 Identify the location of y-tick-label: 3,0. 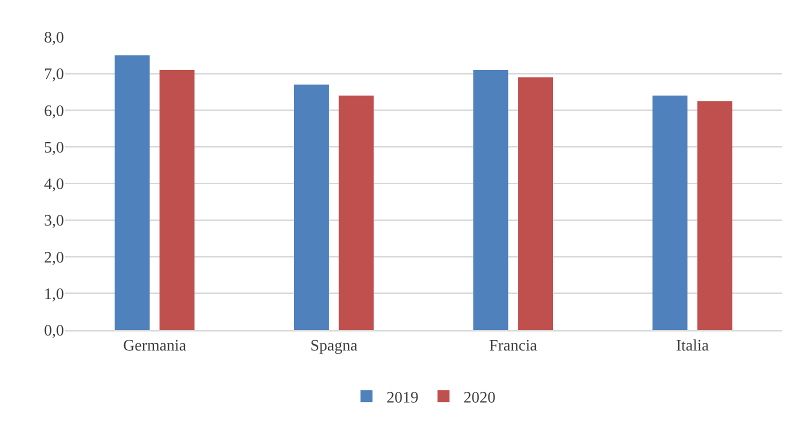
(54, 221).